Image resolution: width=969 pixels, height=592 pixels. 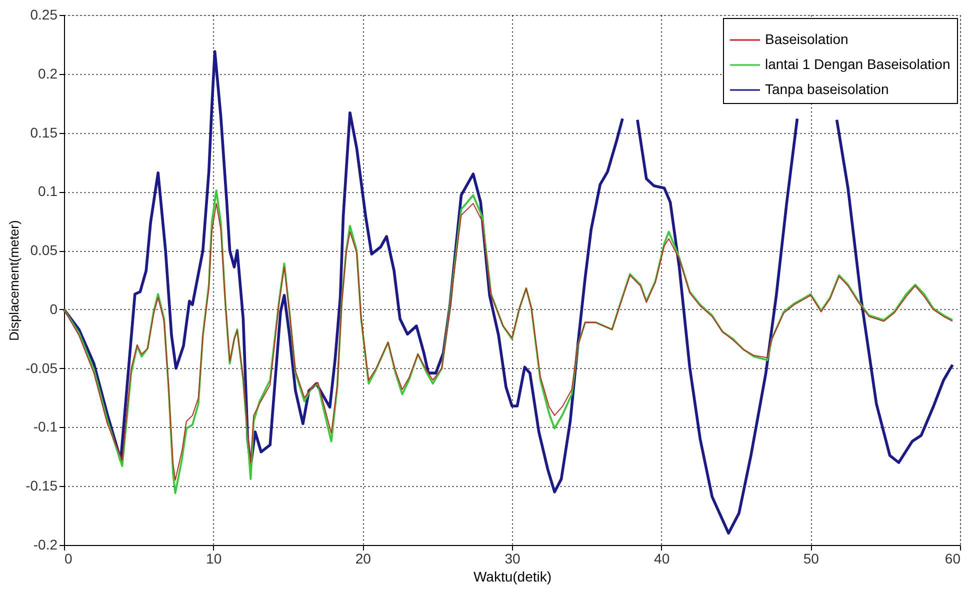 What do you see at coordinates (44, 14) in the screenshot?
I see `y-tick-label: 0.25` at bounding box center [44, 14].